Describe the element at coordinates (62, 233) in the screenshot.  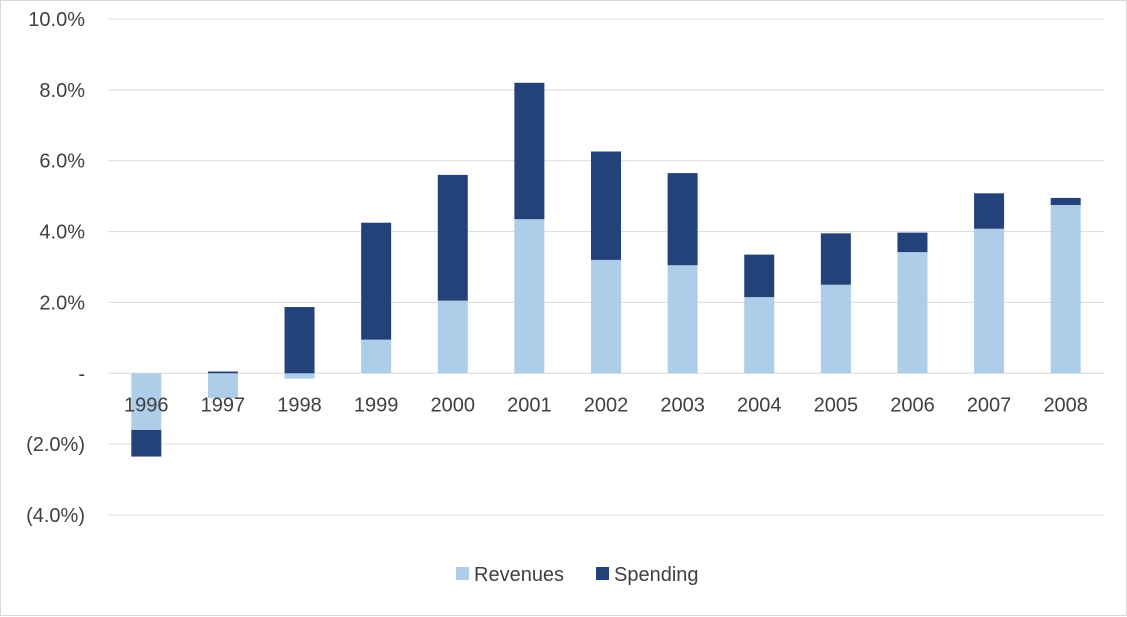
I see `y-tick-label: 4.0%` at that location.